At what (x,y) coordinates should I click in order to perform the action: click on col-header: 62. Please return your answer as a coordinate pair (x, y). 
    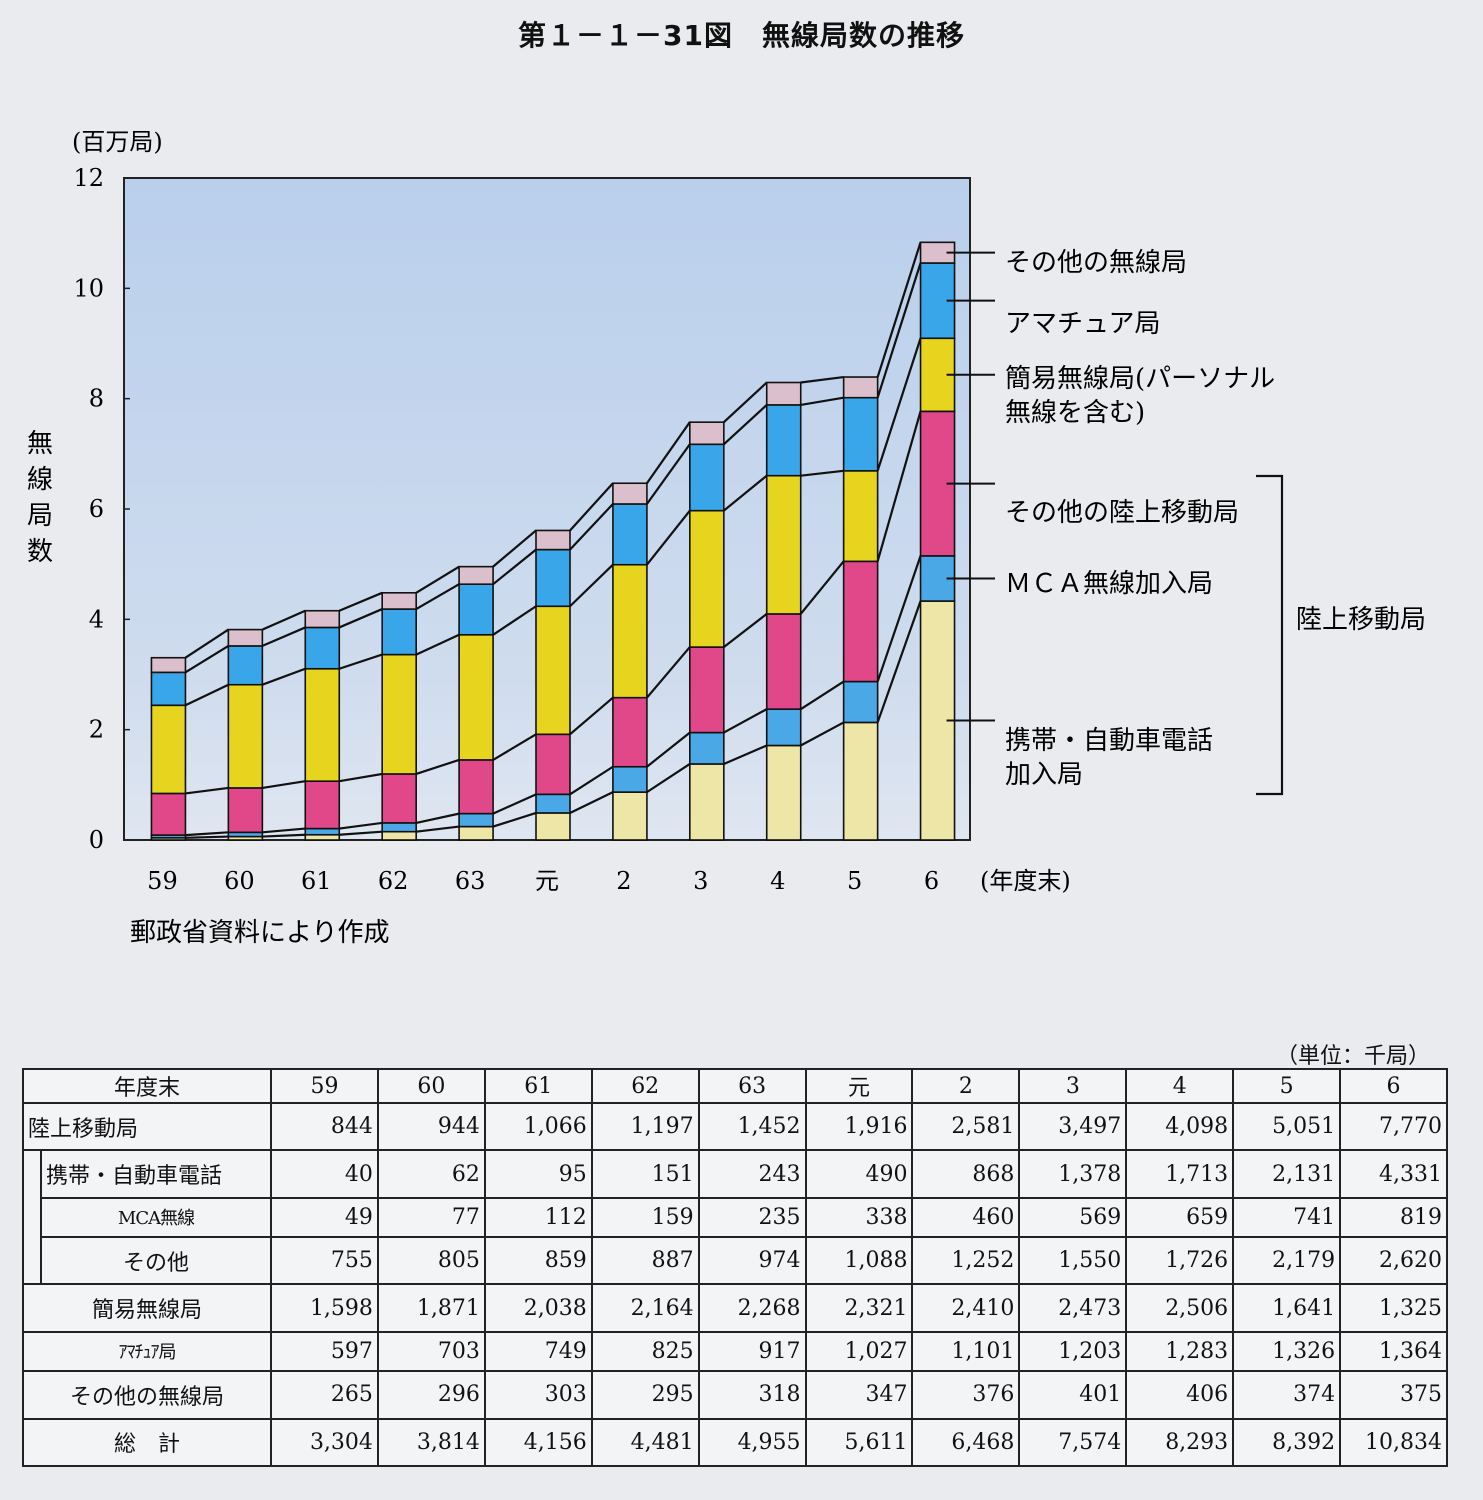
    Looking at the image, I should click on (645, 1086).